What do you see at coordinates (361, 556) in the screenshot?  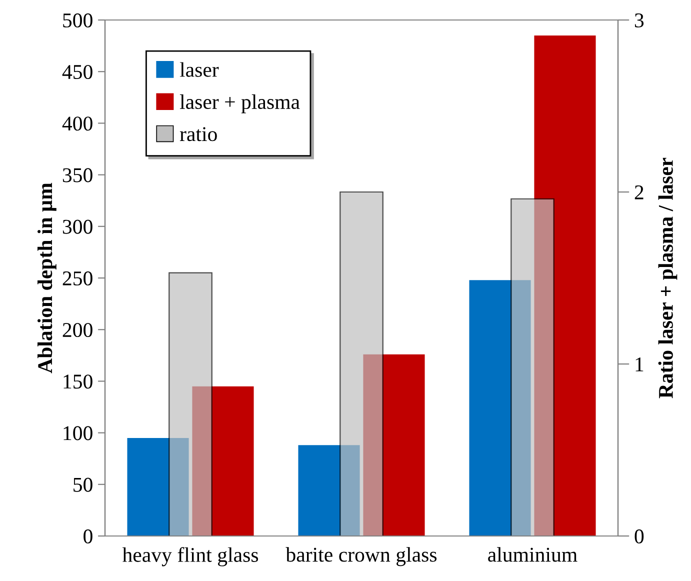 I see `x-tick-label: barite crown glass` at bounding box center [361, 556].